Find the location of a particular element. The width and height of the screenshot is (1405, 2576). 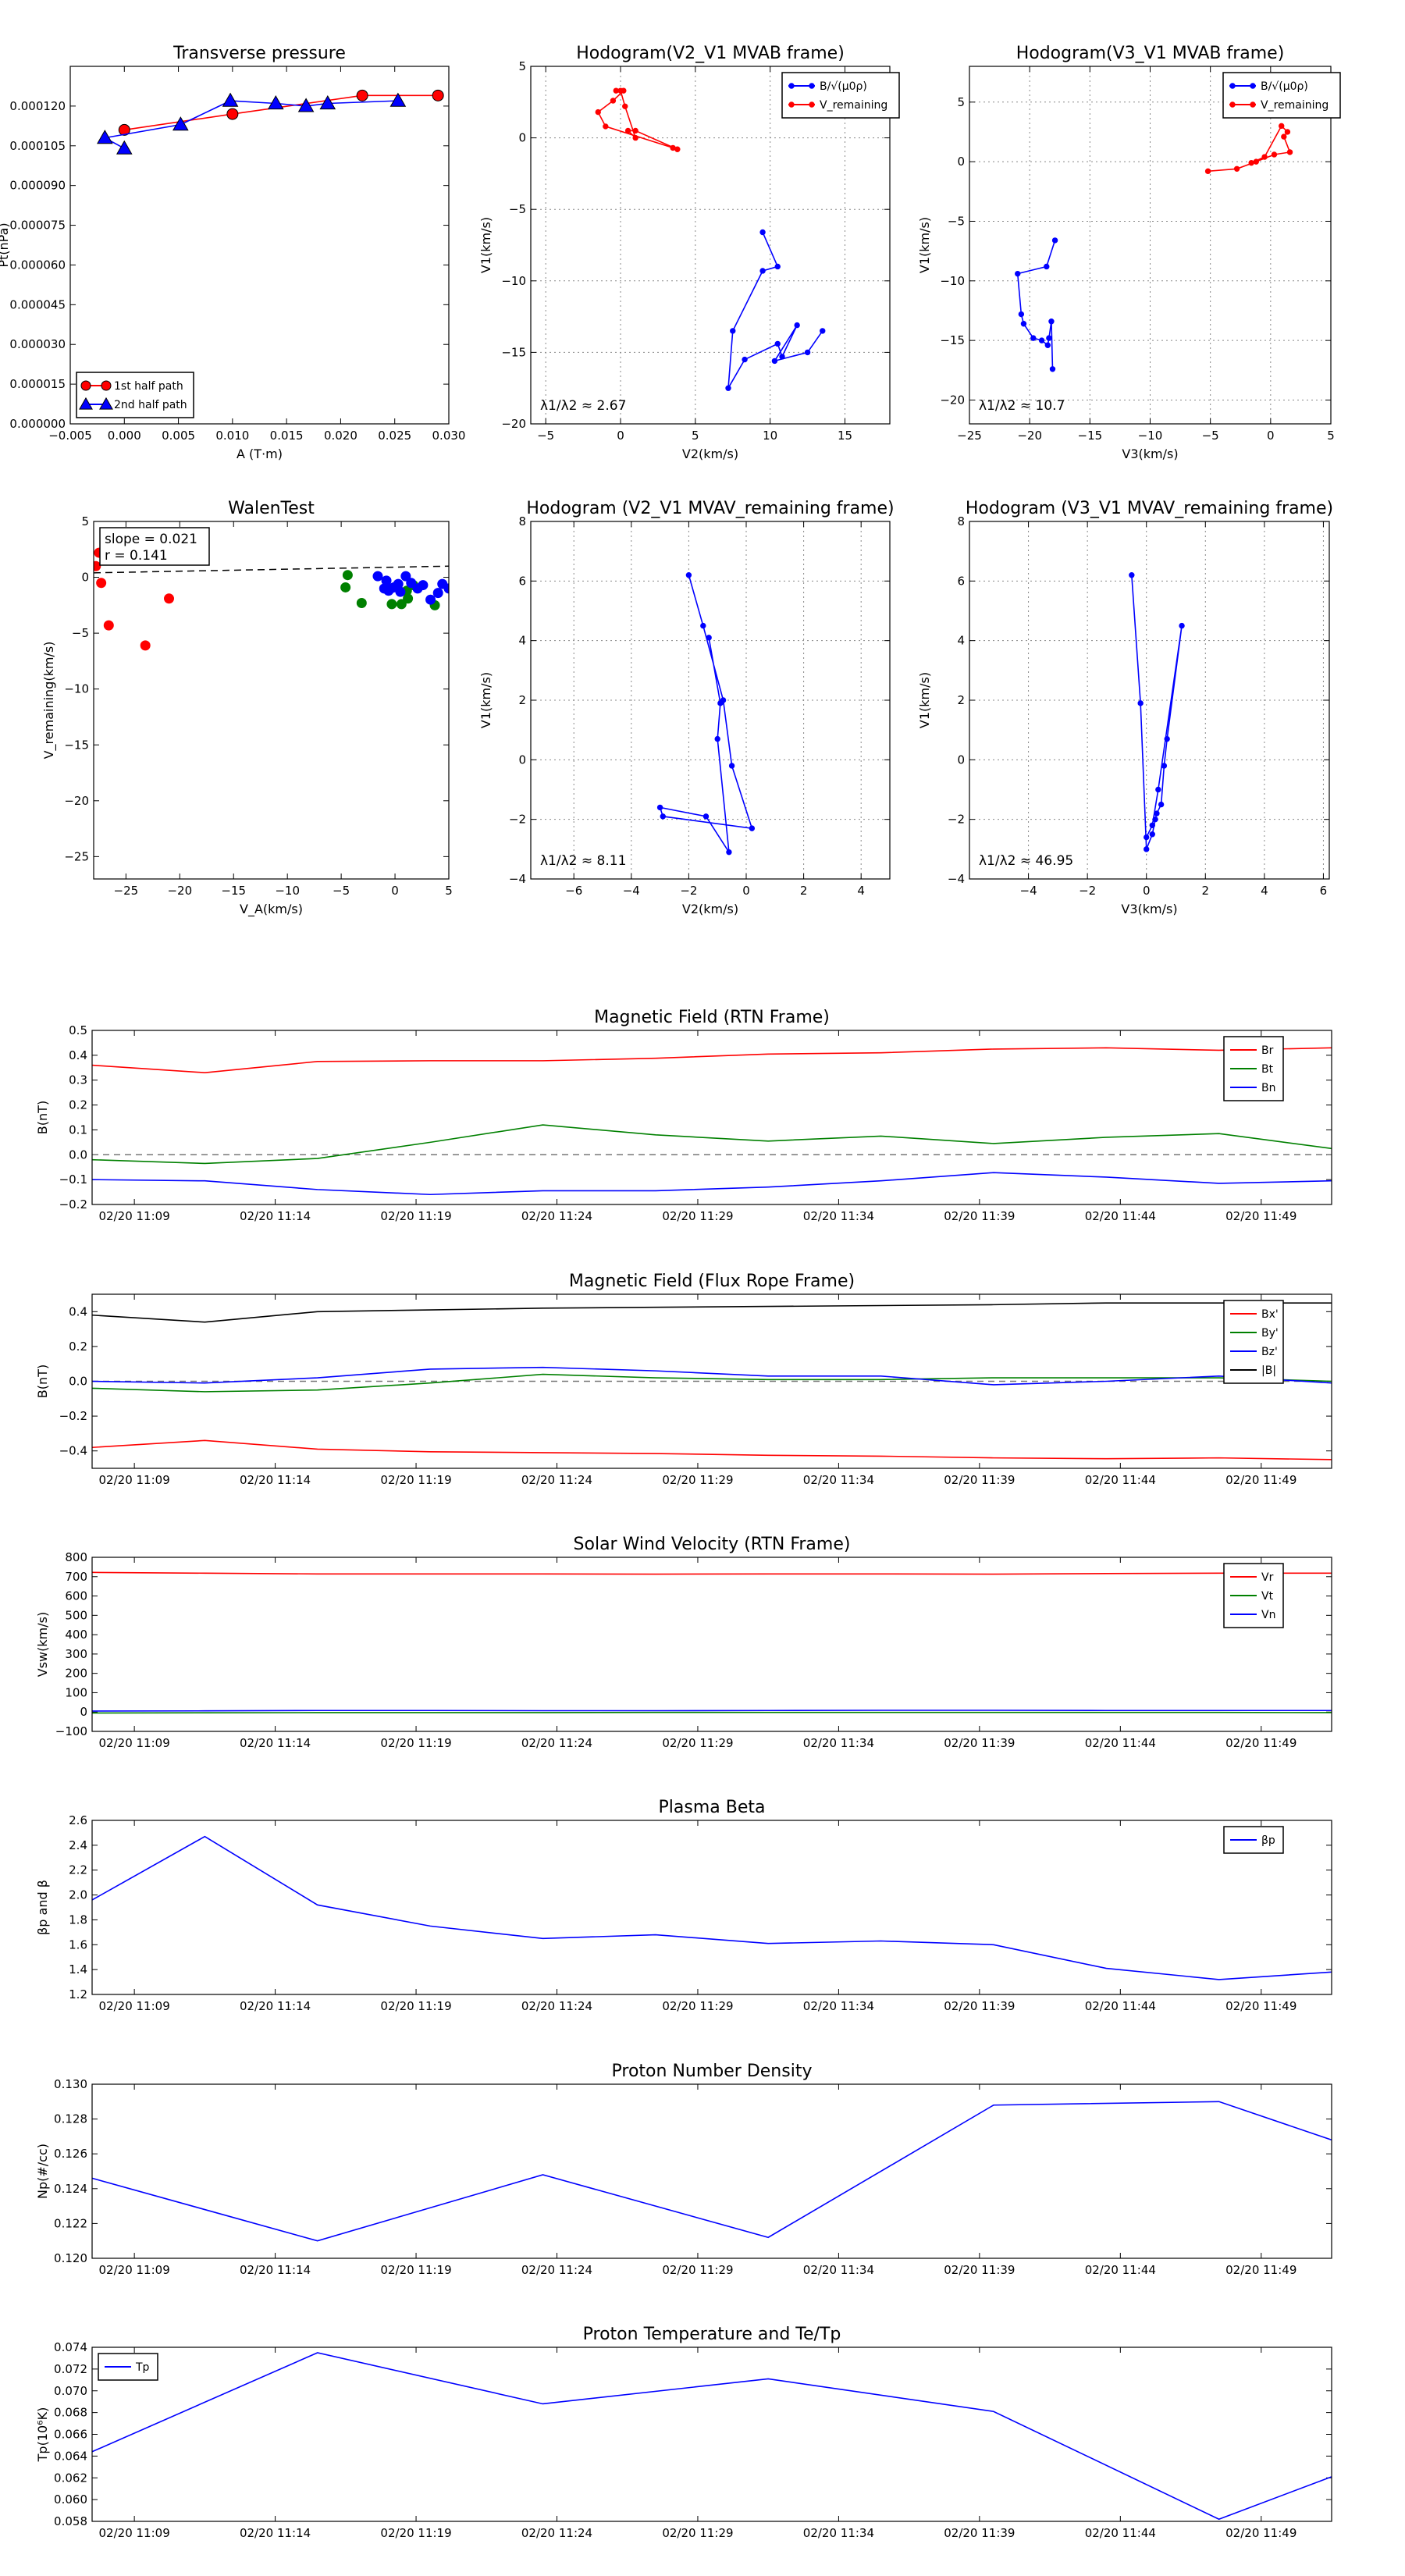

chart-title: Solar Wind Velocity (RTN Frame) is located at coordinates (713, 1544).